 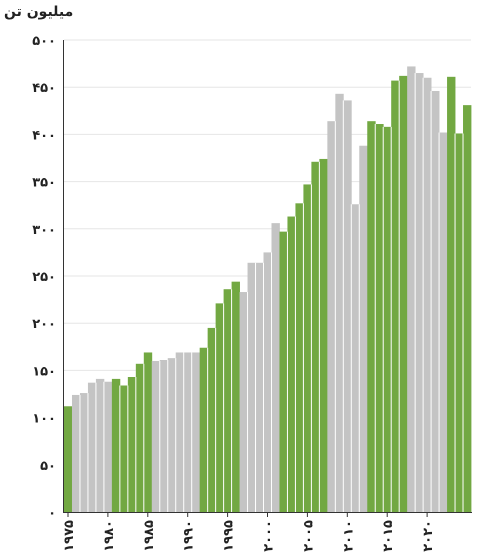 I want to click on bar-2004, so click(x=299, y=357).